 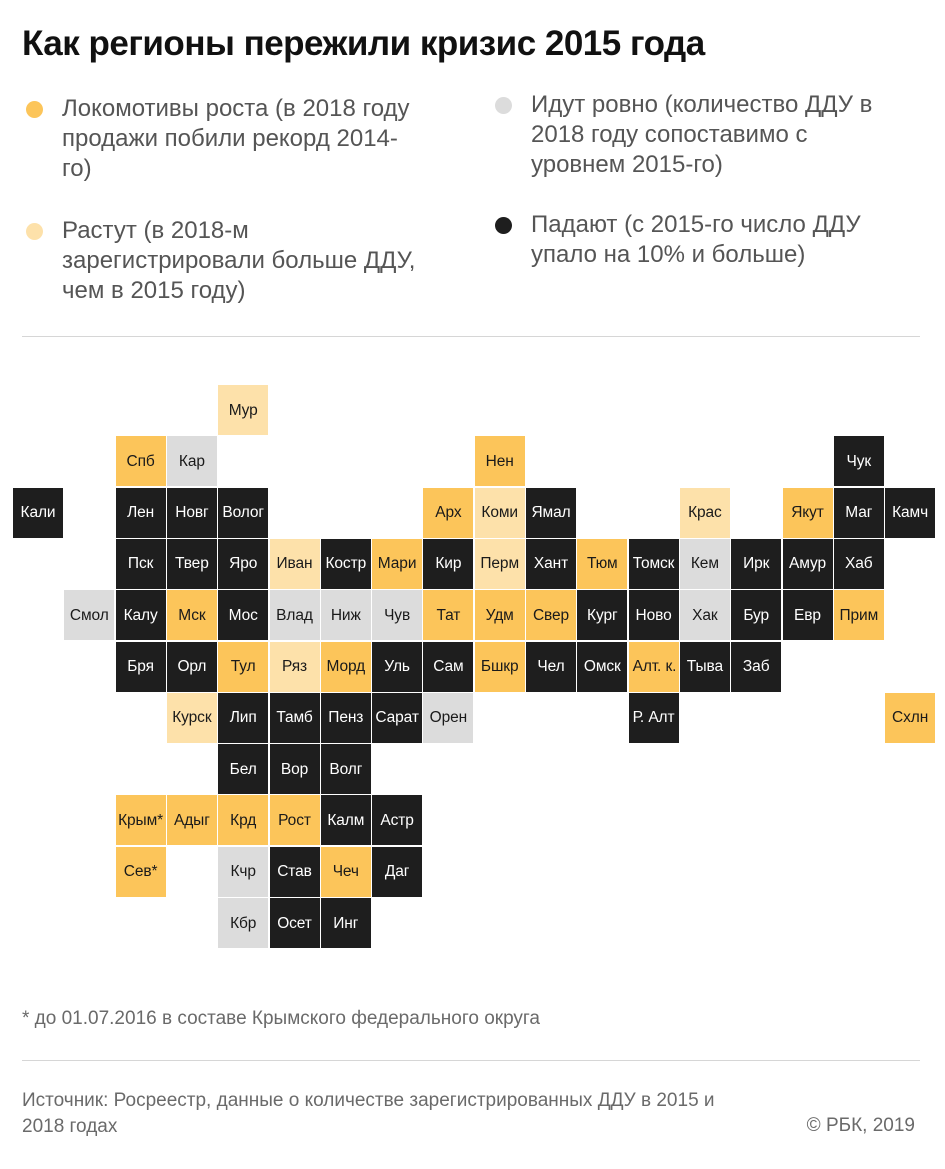 I want to click on region-tile: Рост, so click(x=294, y=820).